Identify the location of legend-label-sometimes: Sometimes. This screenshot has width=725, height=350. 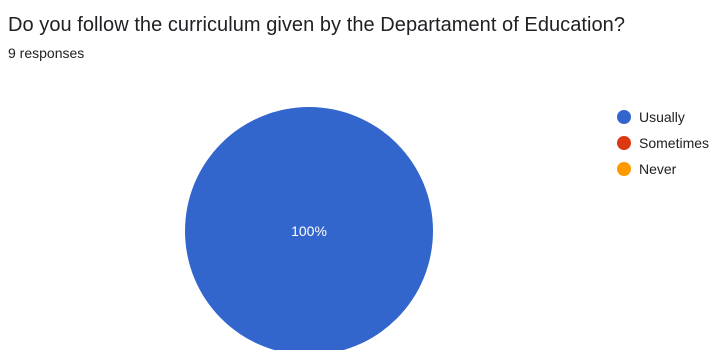
(674, 143).